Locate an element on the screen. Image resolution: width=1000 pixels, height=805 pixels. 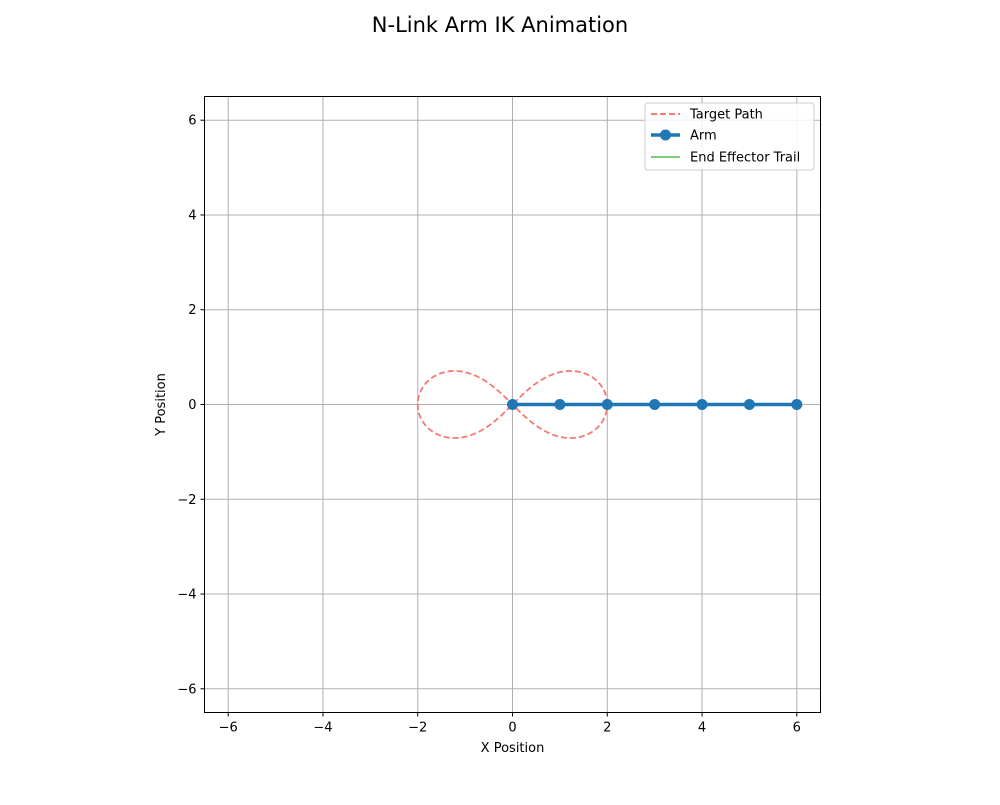
x-tick-label: 6 is located at coordinates (797, 728).